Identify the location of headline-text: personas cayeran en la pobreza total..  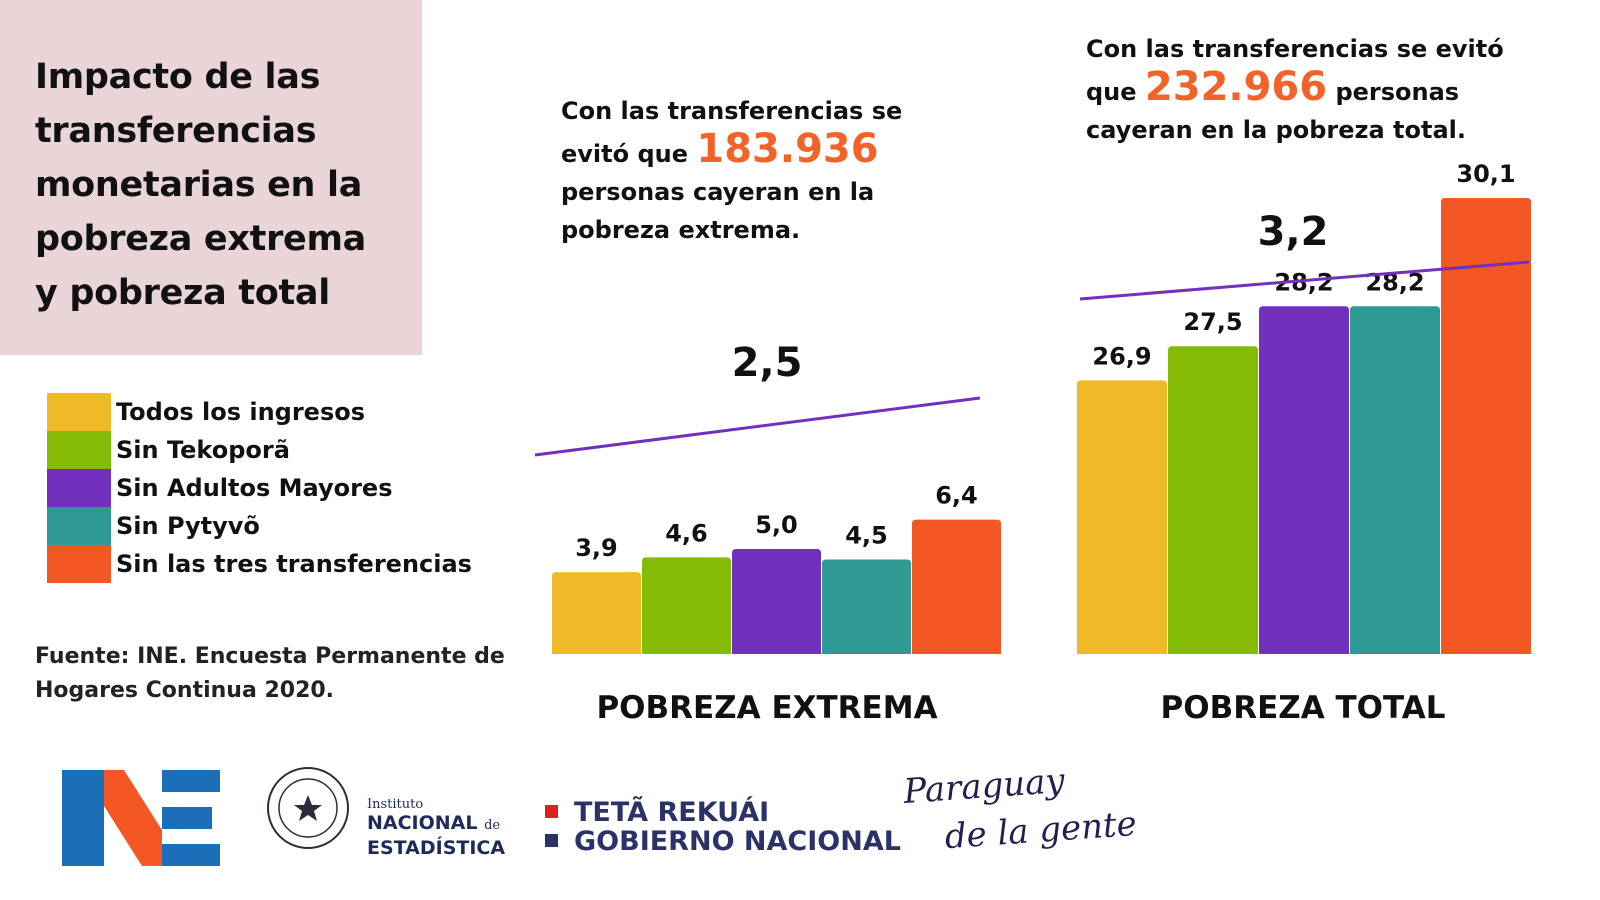
(1276, 111).